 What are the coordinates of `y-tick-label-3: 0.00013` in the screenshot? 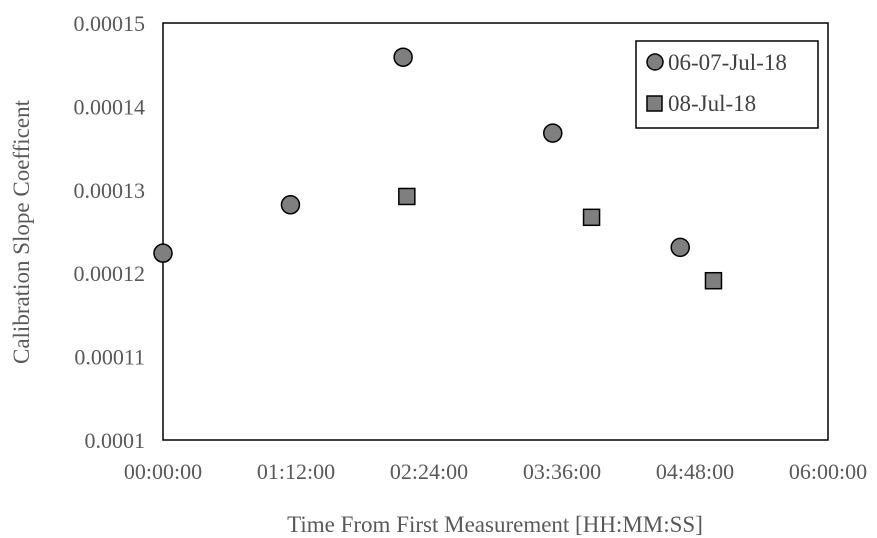 It's located at (110, 190).